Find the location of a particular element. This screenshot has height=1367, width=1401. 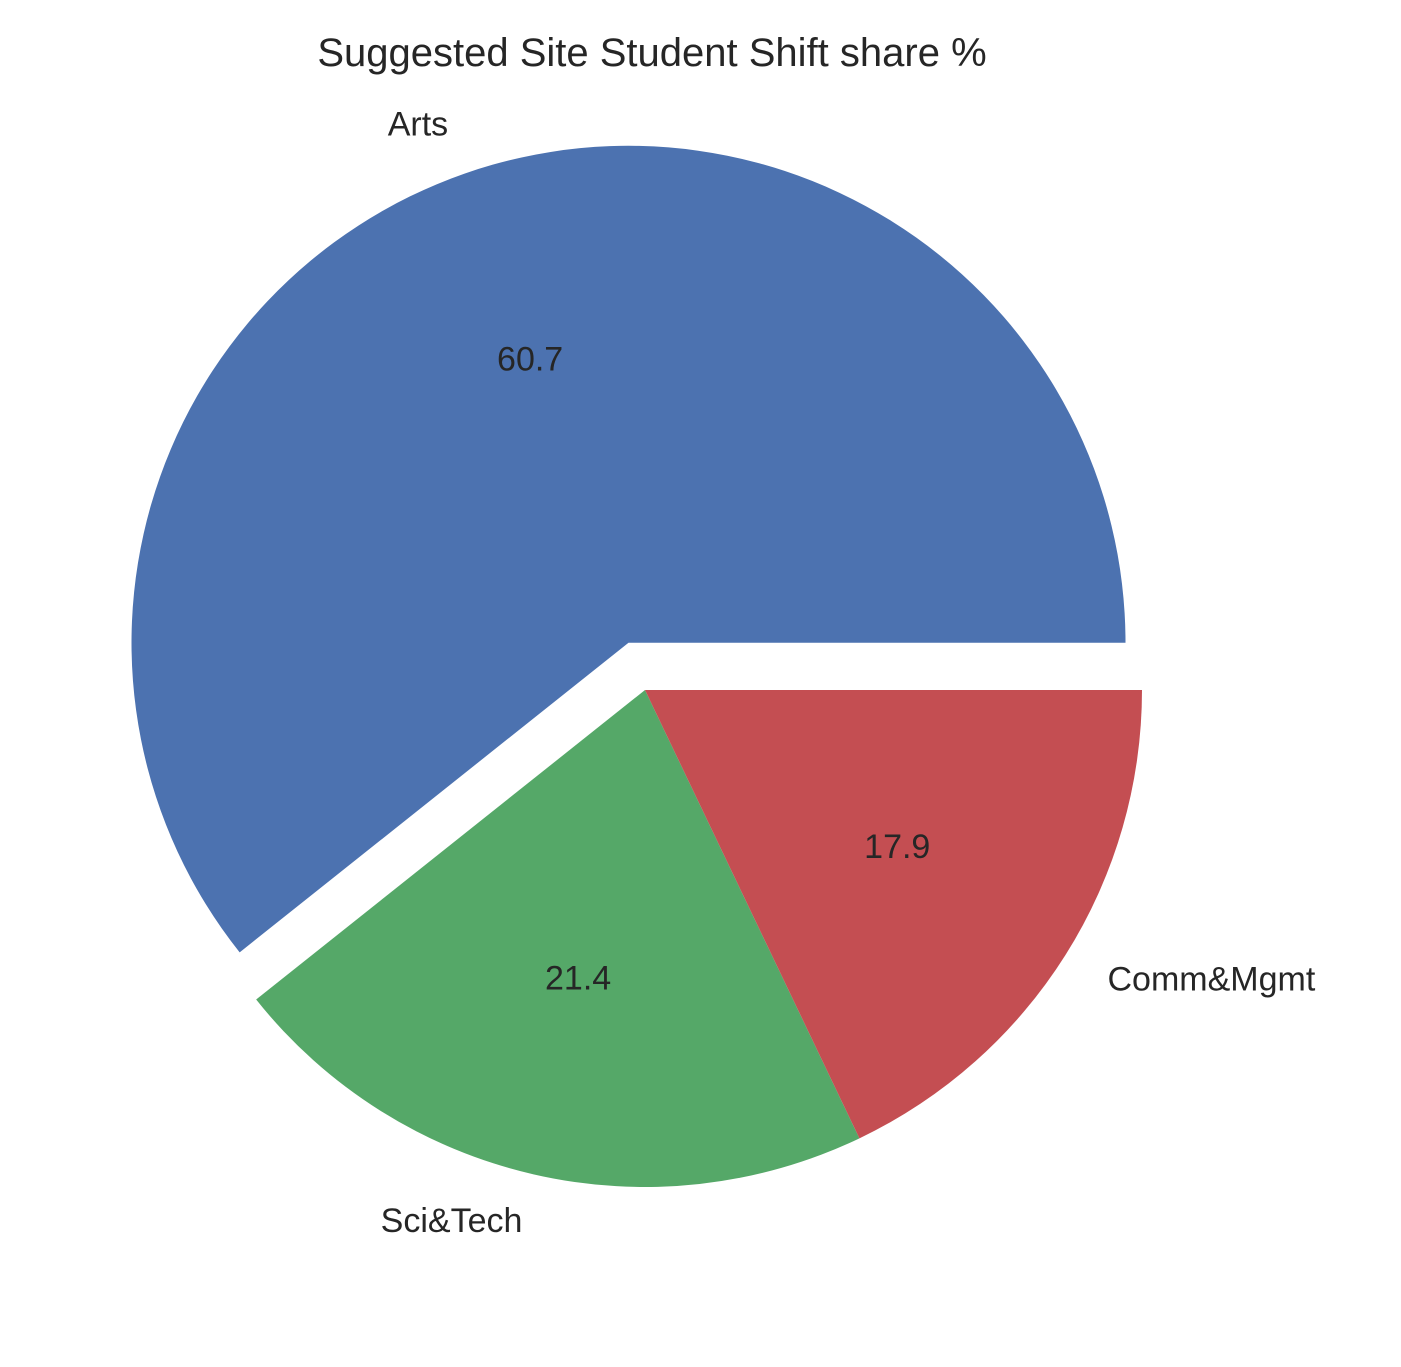

chart-title: Suggested Site Student Shift share % is located at coordinates (651, 53).